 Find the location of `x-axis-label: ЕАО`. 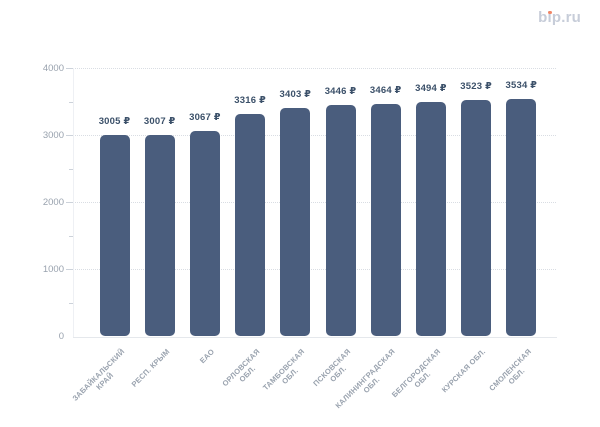

x-axis-label: ЕАО is located at coordinates (207, 356).